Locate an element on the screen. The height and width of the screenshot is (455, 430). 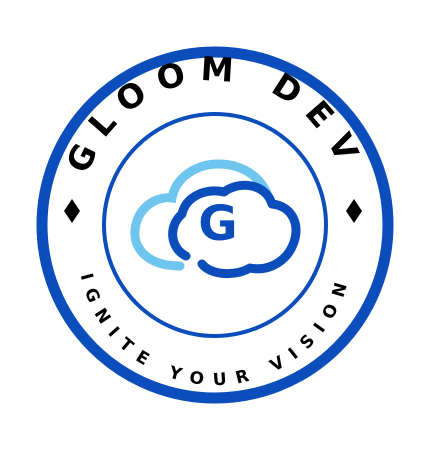
cloud-dark-arc is located at coordinates (234, 229).